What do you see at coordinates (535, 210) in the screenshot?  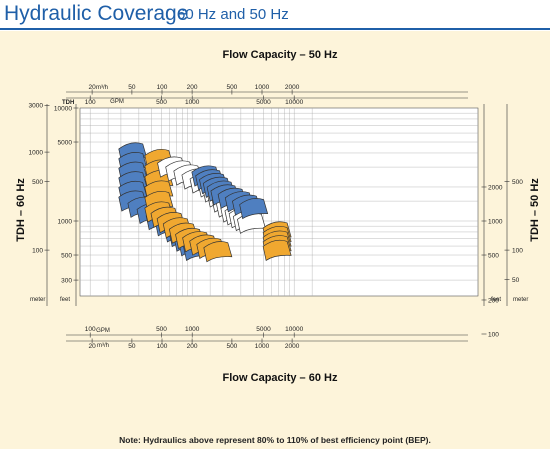 I see `right-axis-title: TDH – 50 Hz` at bounding box center [535, 210].